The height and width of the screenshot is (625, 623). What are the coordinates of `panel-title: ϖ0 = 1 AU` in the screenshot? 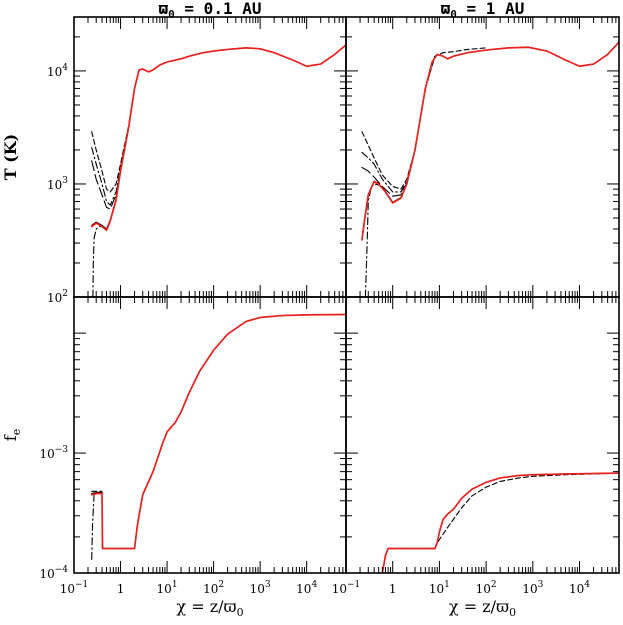 It's located at (483, 10).